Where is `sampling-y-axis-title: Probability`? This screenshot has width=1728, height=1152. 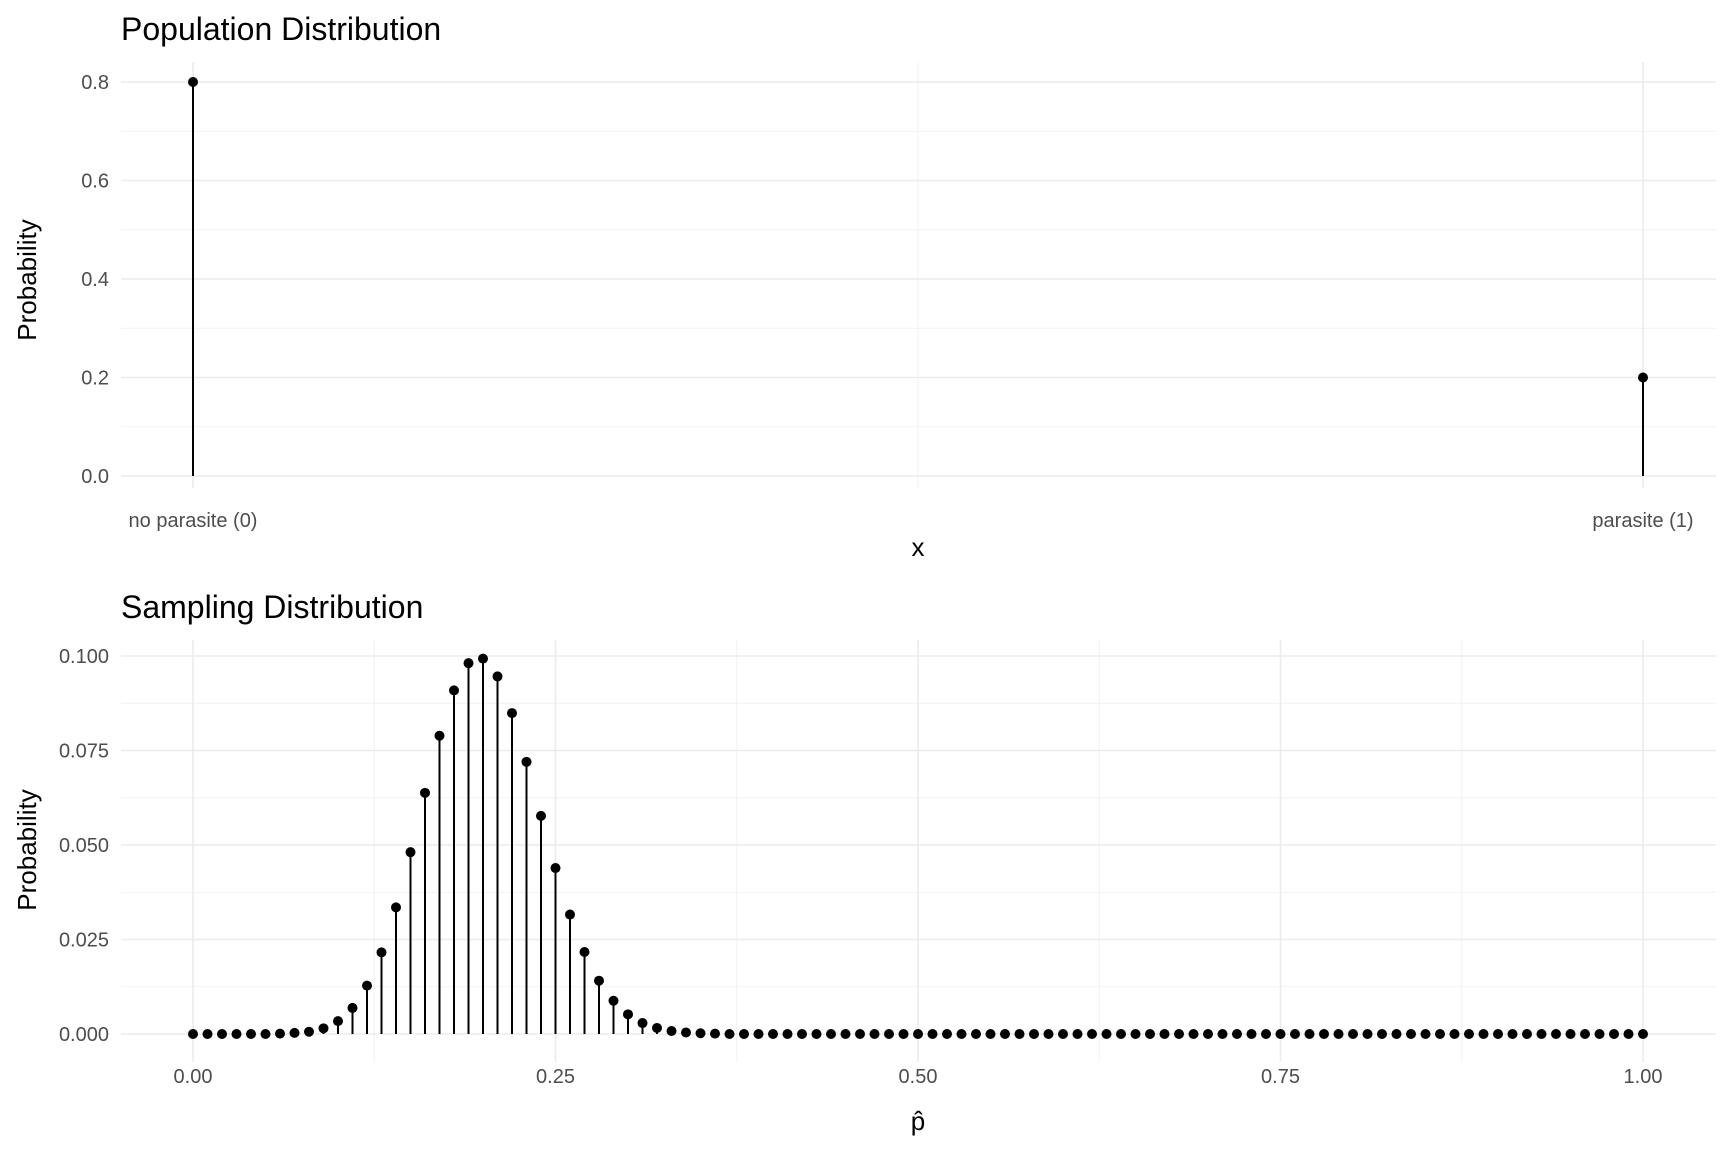 sampling-y-axis-title: Probability is located at coordinates (27, 849).